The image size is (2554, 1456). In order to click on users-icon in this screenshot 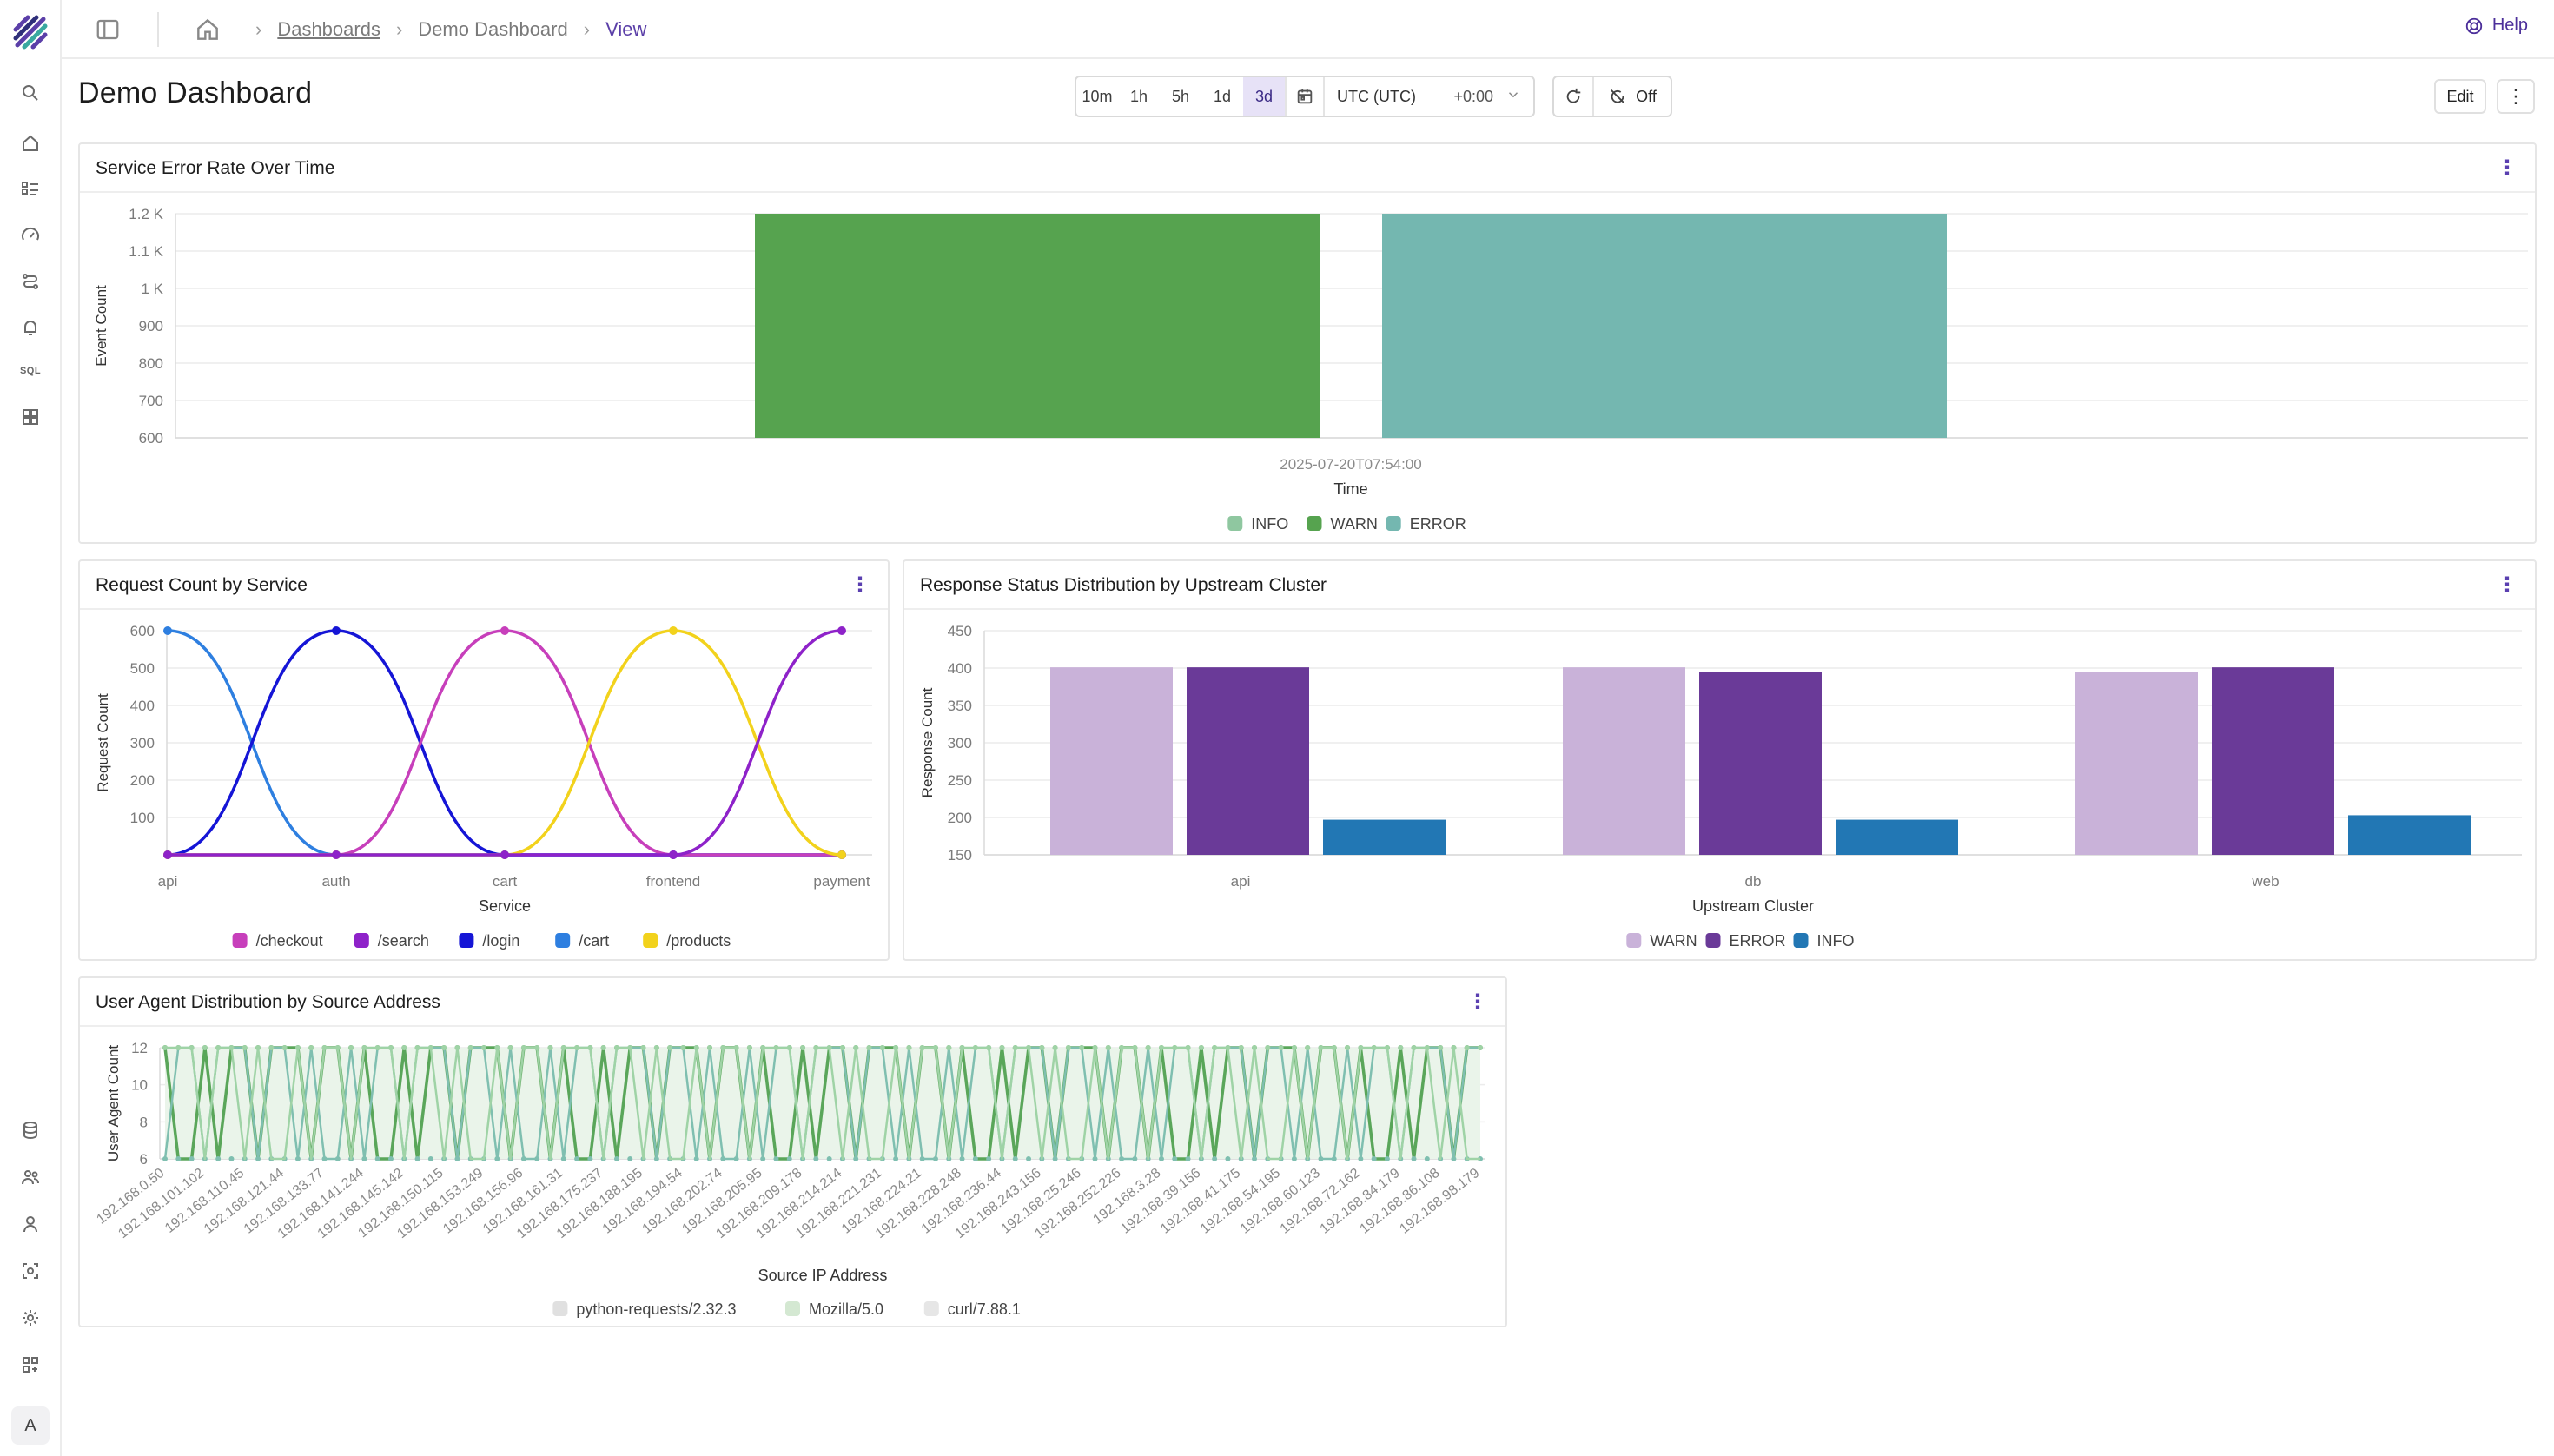, I will do `click(31, 1177)`.